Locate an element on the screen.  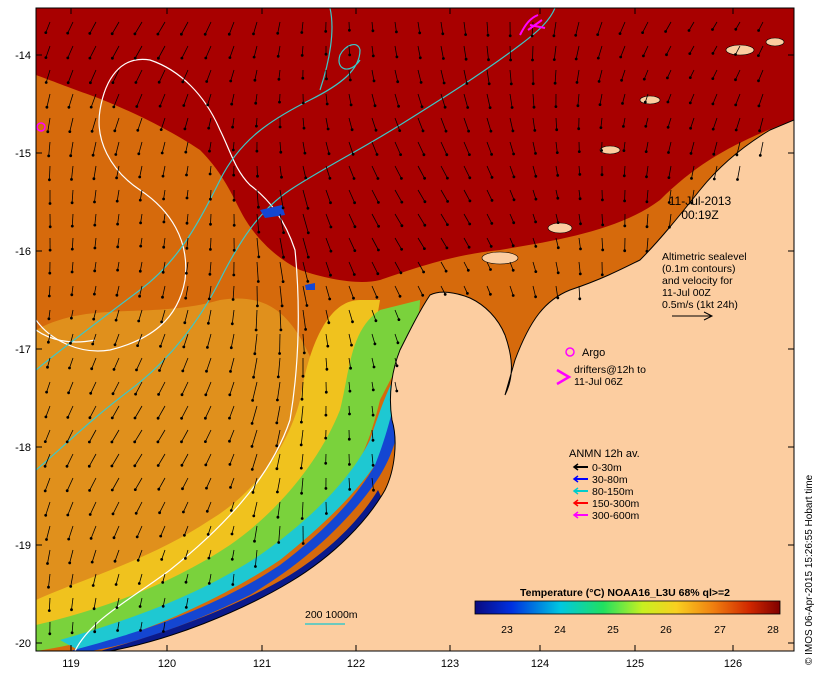
altimetry-text: Altimetric sealevel is located at coordinates (704, 257).